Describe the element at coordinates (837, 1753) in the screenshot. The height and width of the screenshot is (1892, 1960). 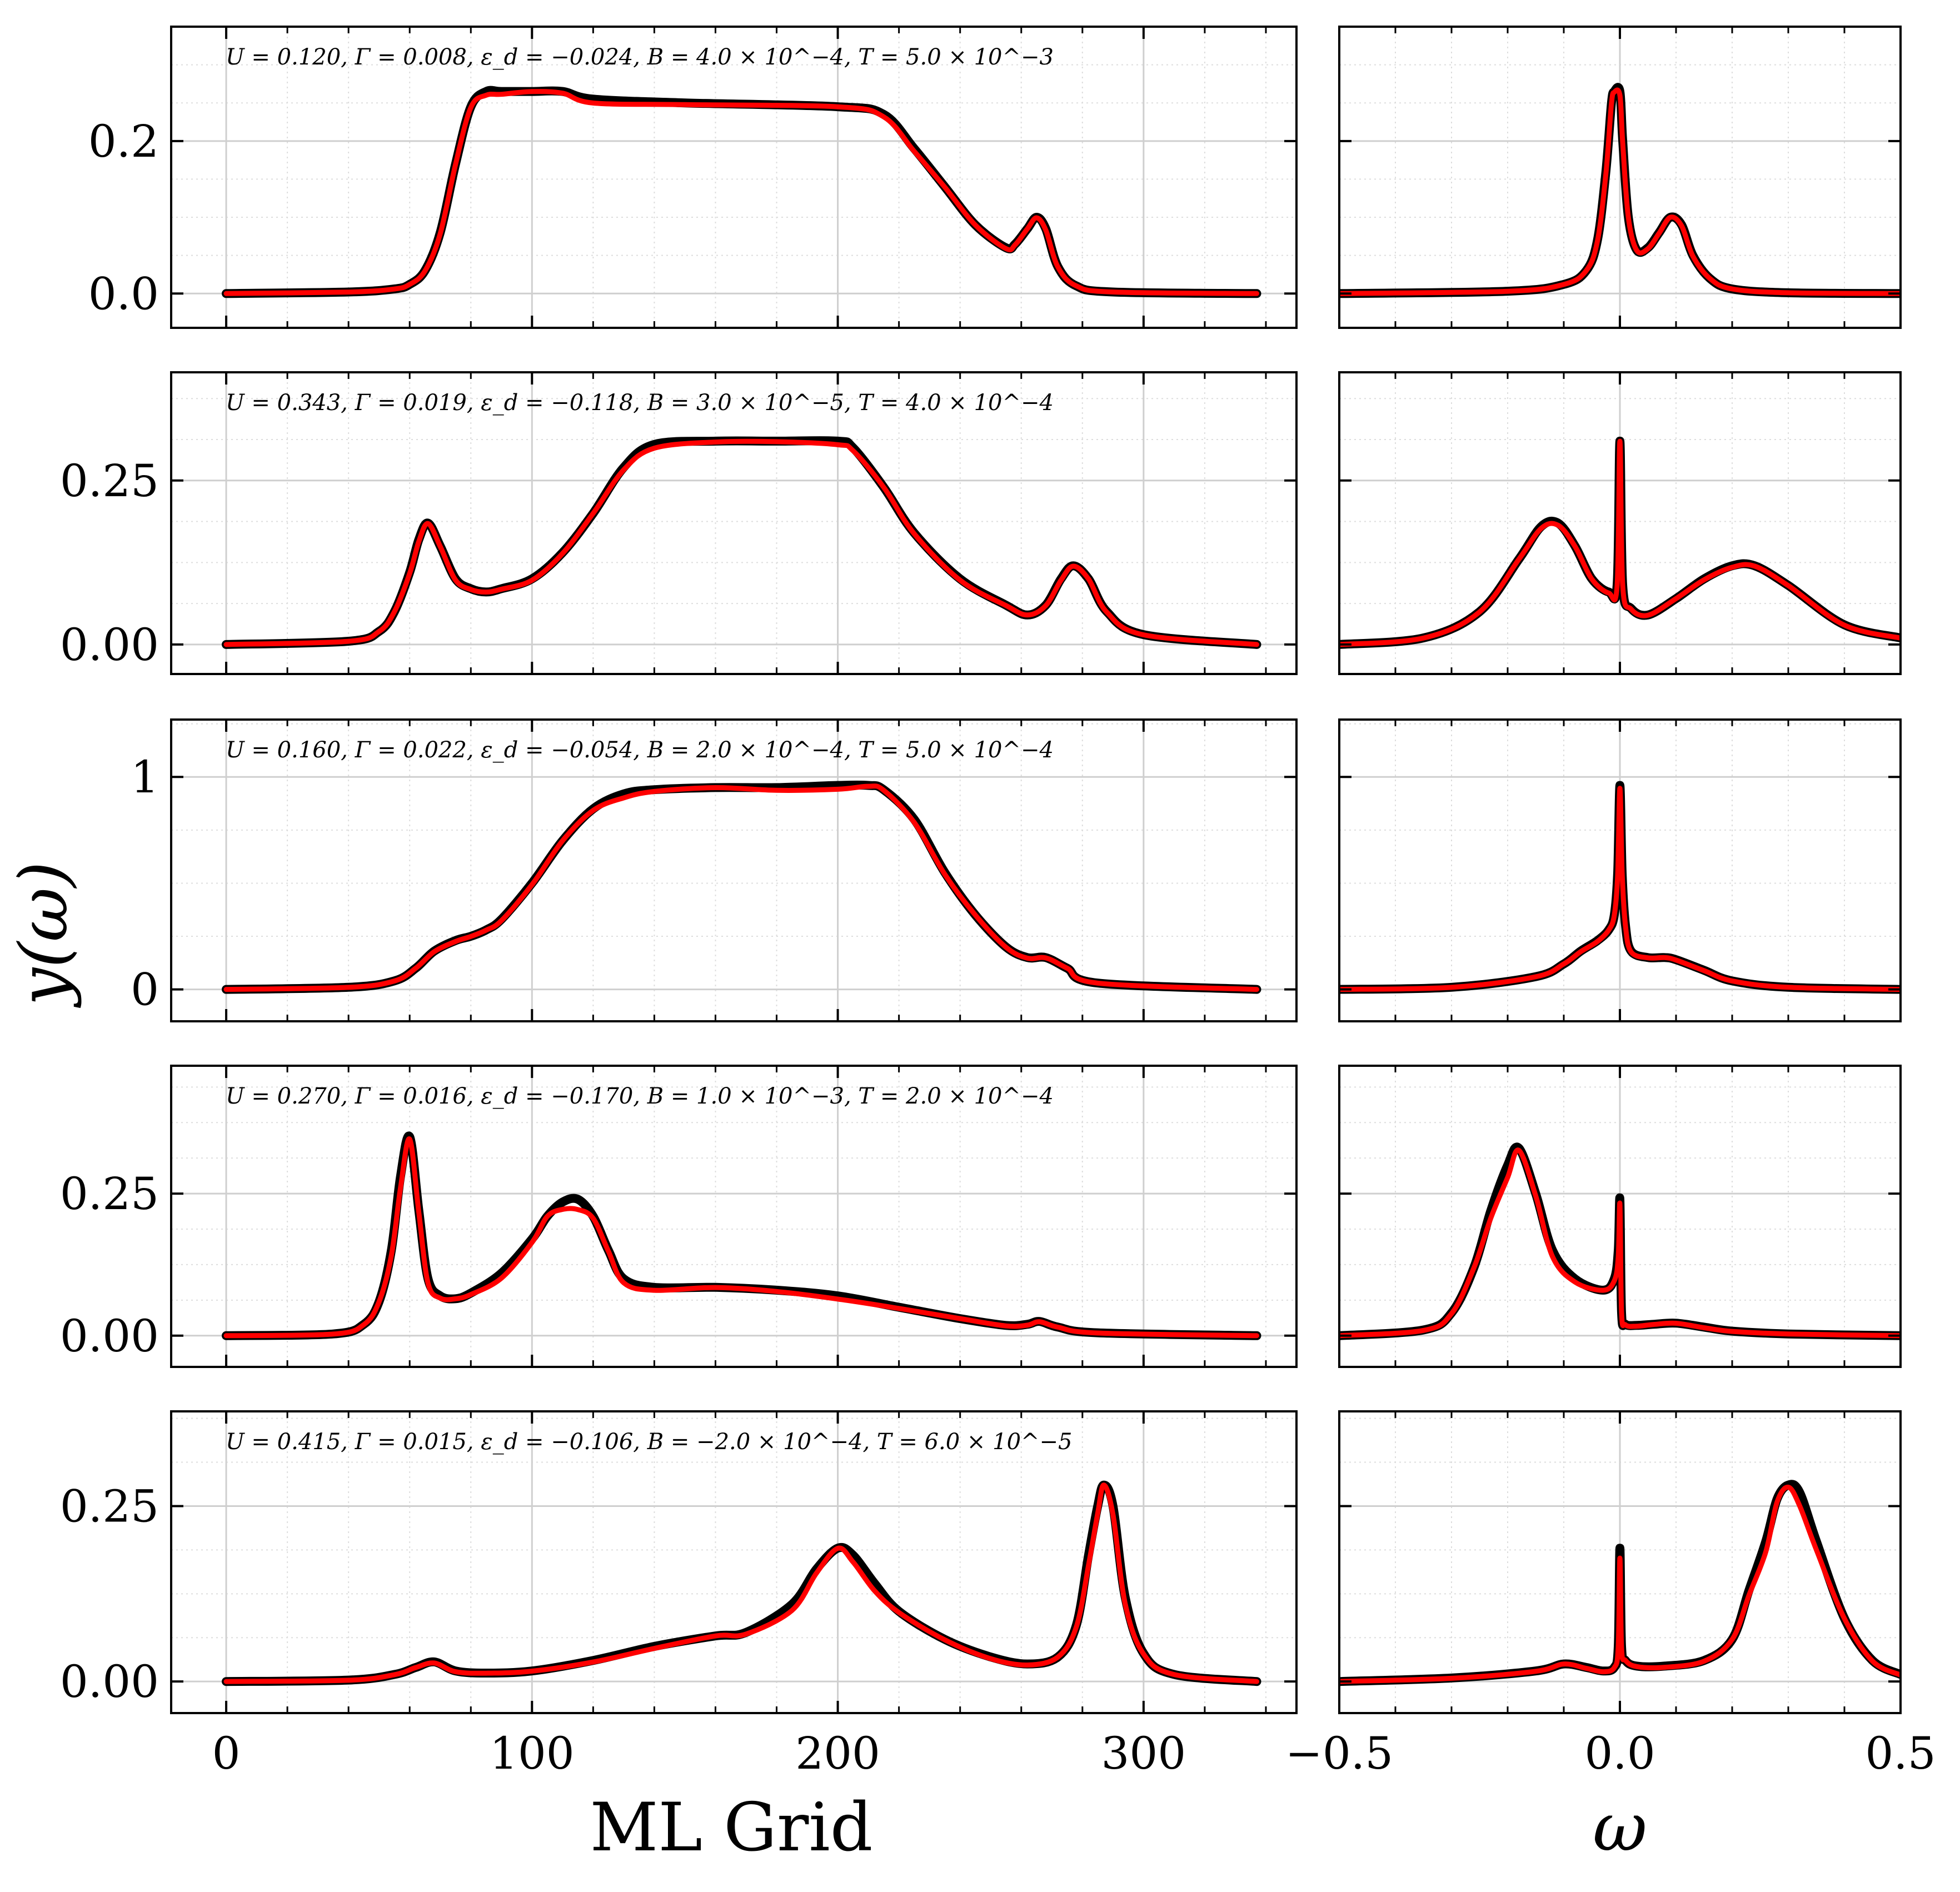
I see `x-tick-label: 200` at that location.